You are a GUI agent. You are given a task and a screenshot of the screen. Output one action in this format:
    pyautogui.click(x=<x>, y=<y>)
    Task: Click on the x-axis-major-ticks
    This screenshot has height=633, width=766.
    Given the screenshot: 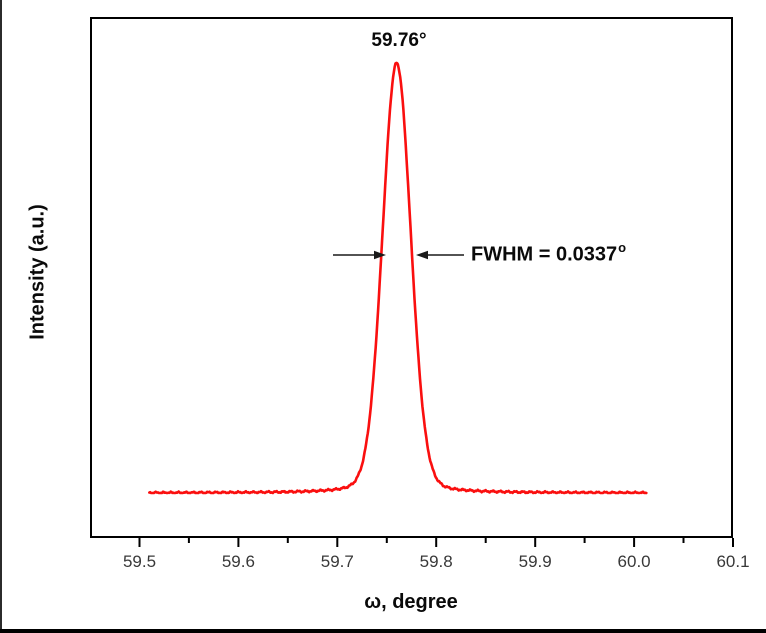 What is the action you would take?
    pyautogui.click(x=436, y=542)
    